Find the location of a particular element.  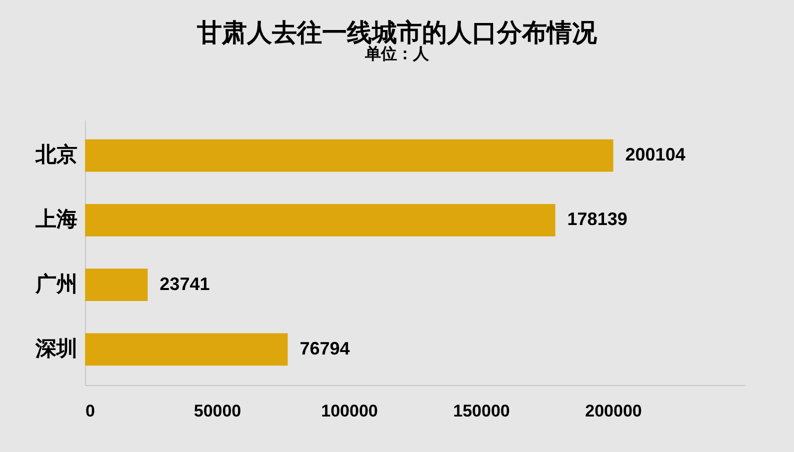

y-tick-label: 北京 is located at coordinates (56, 154).